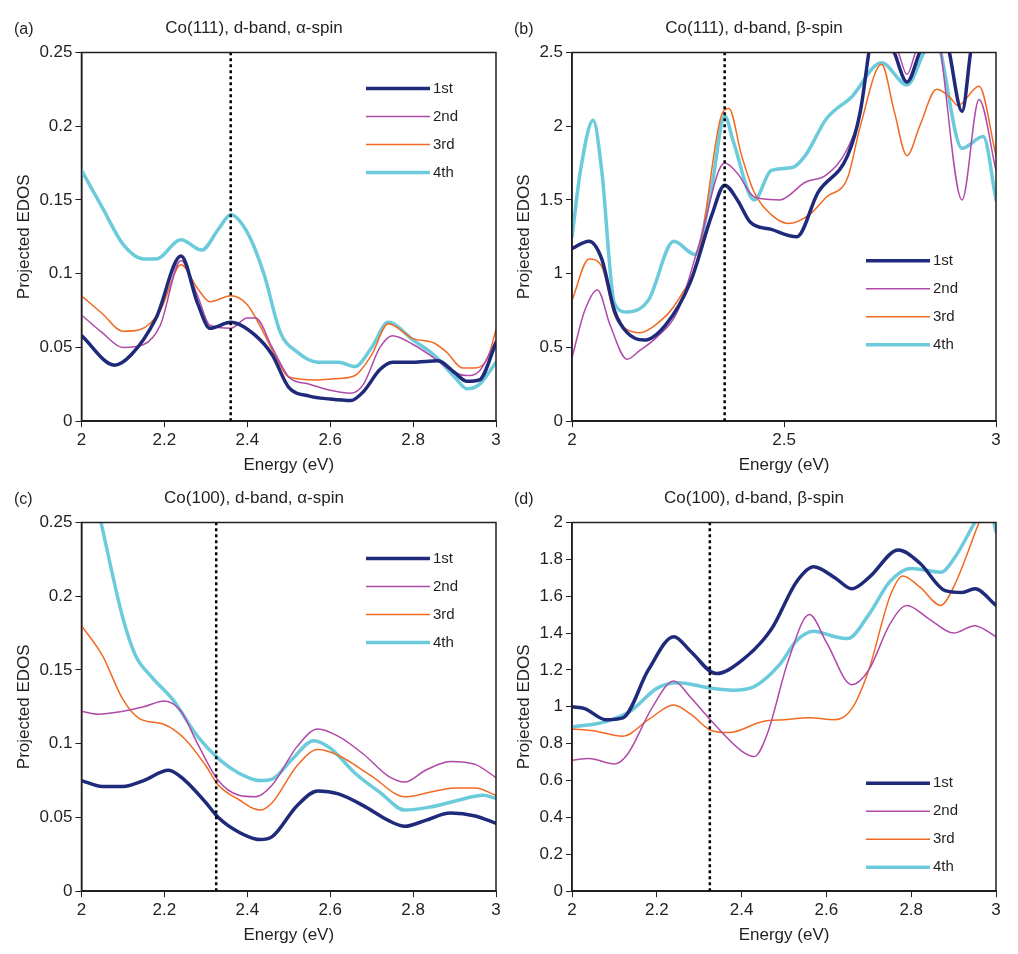 The height and width of the screenshot is (954, 1018). I want to click on text: (d), so click(524, 499).